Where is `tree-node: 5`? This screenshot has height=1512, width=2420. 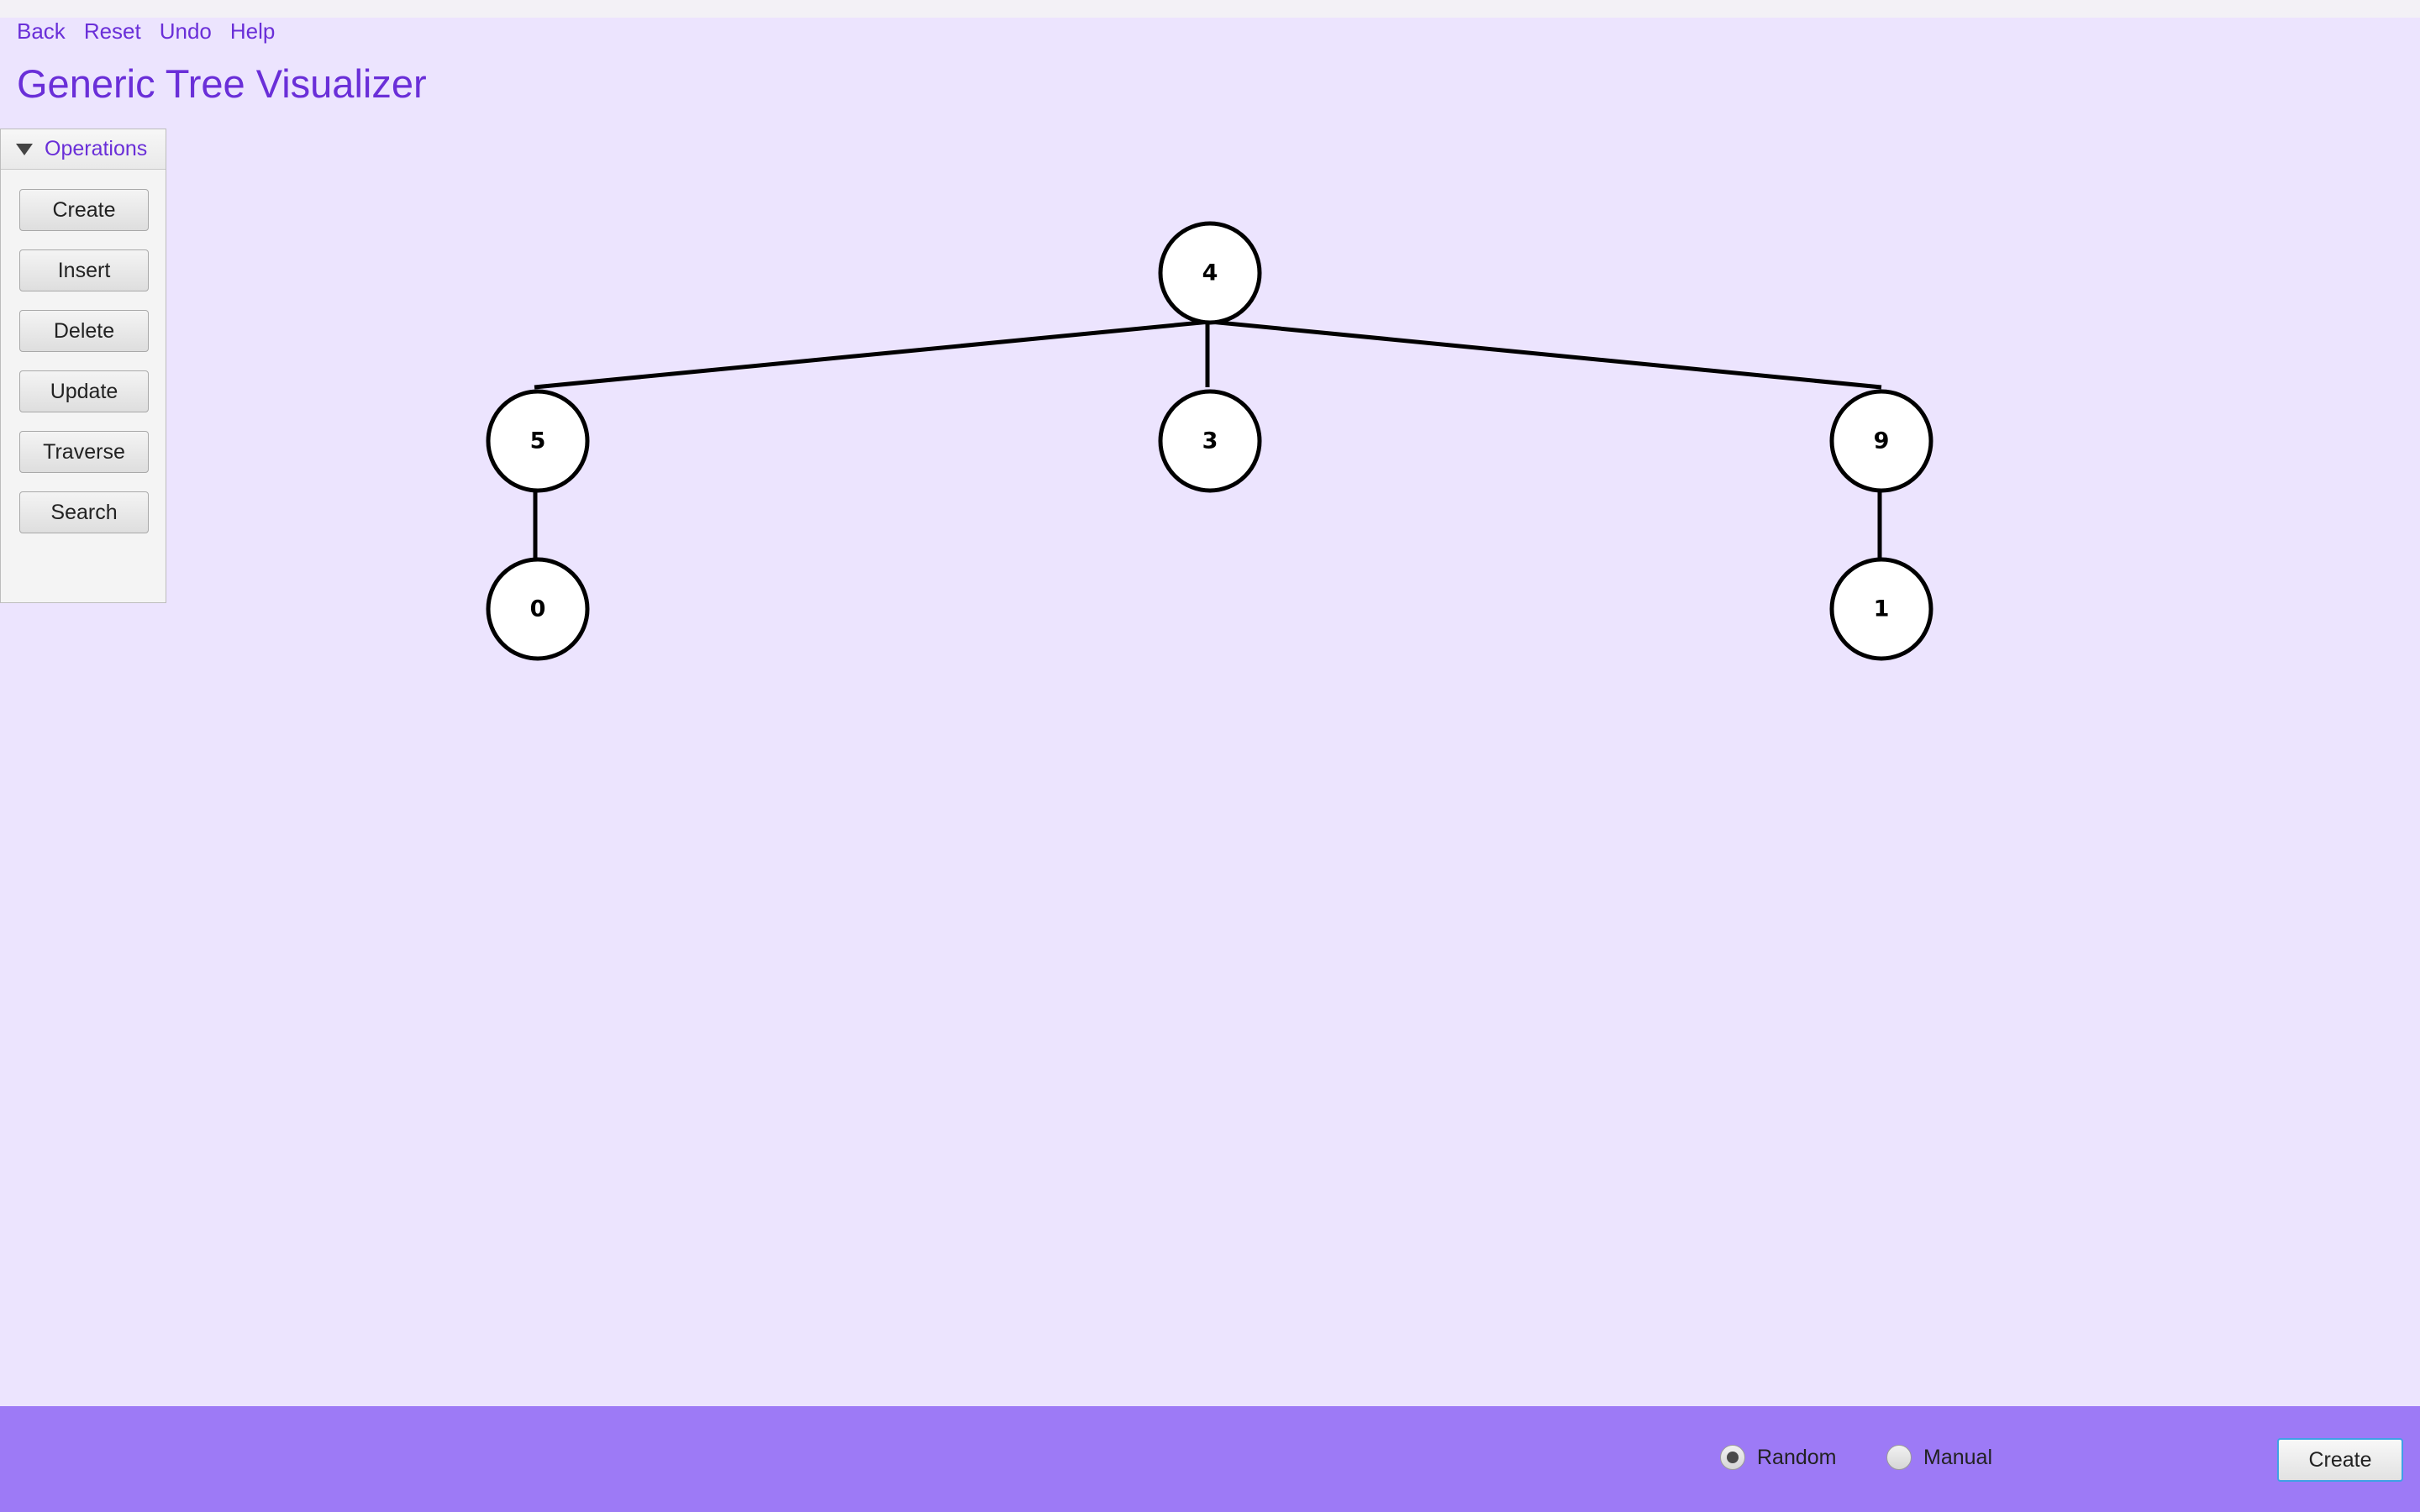 tree-node: 5 is located at coordinates (538, 441).